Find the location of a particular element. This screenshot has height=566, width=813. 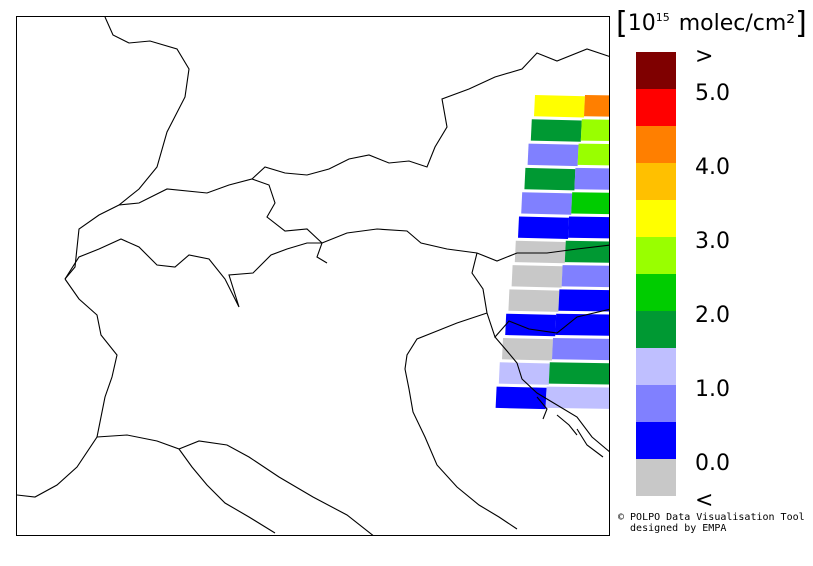

border-italy-france is located at coordinates (67, 388).